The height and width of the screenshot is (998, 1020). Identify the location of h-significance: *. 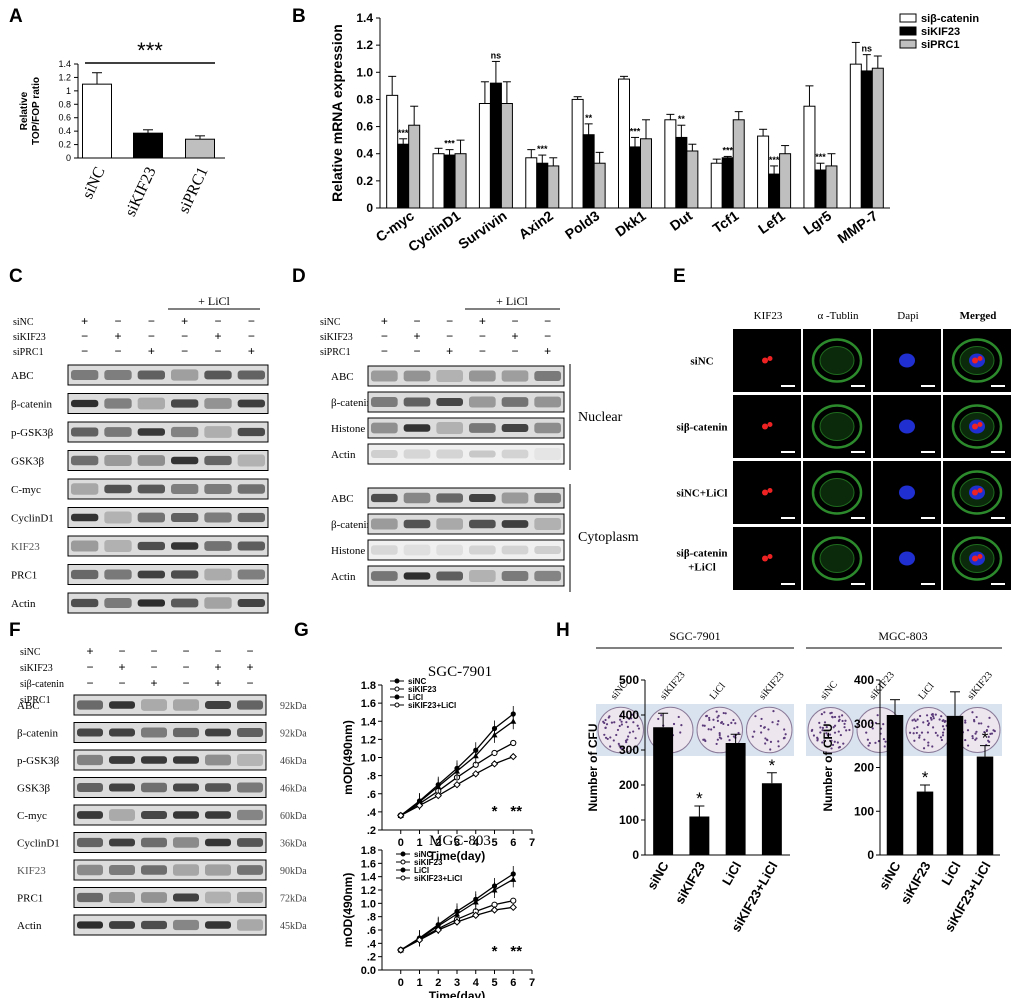
(699, 798).